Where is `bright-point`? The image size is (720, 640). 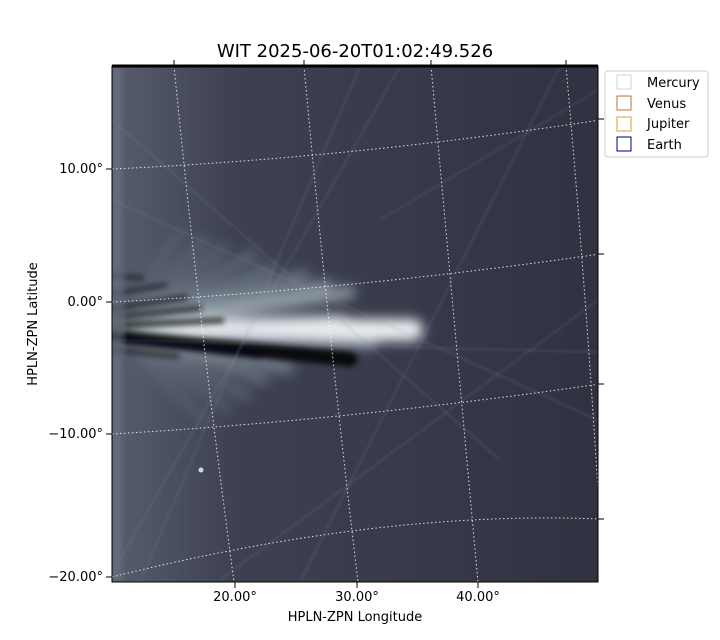
bright-point is located at coordinates (201, 470).